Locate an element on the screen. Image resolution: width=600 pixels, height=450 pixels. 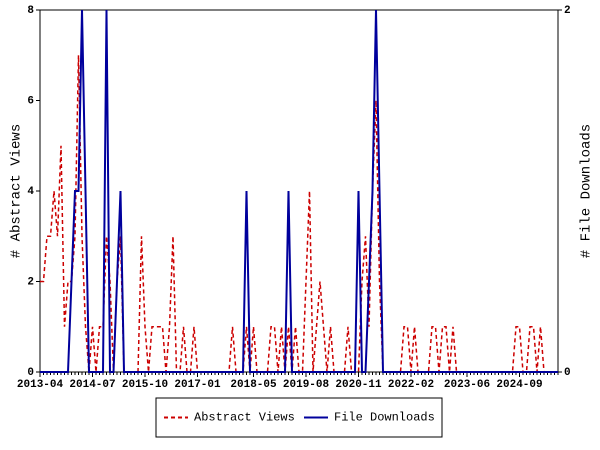
x-tick-label: 2019-08 is located at coordinates (306, 385).